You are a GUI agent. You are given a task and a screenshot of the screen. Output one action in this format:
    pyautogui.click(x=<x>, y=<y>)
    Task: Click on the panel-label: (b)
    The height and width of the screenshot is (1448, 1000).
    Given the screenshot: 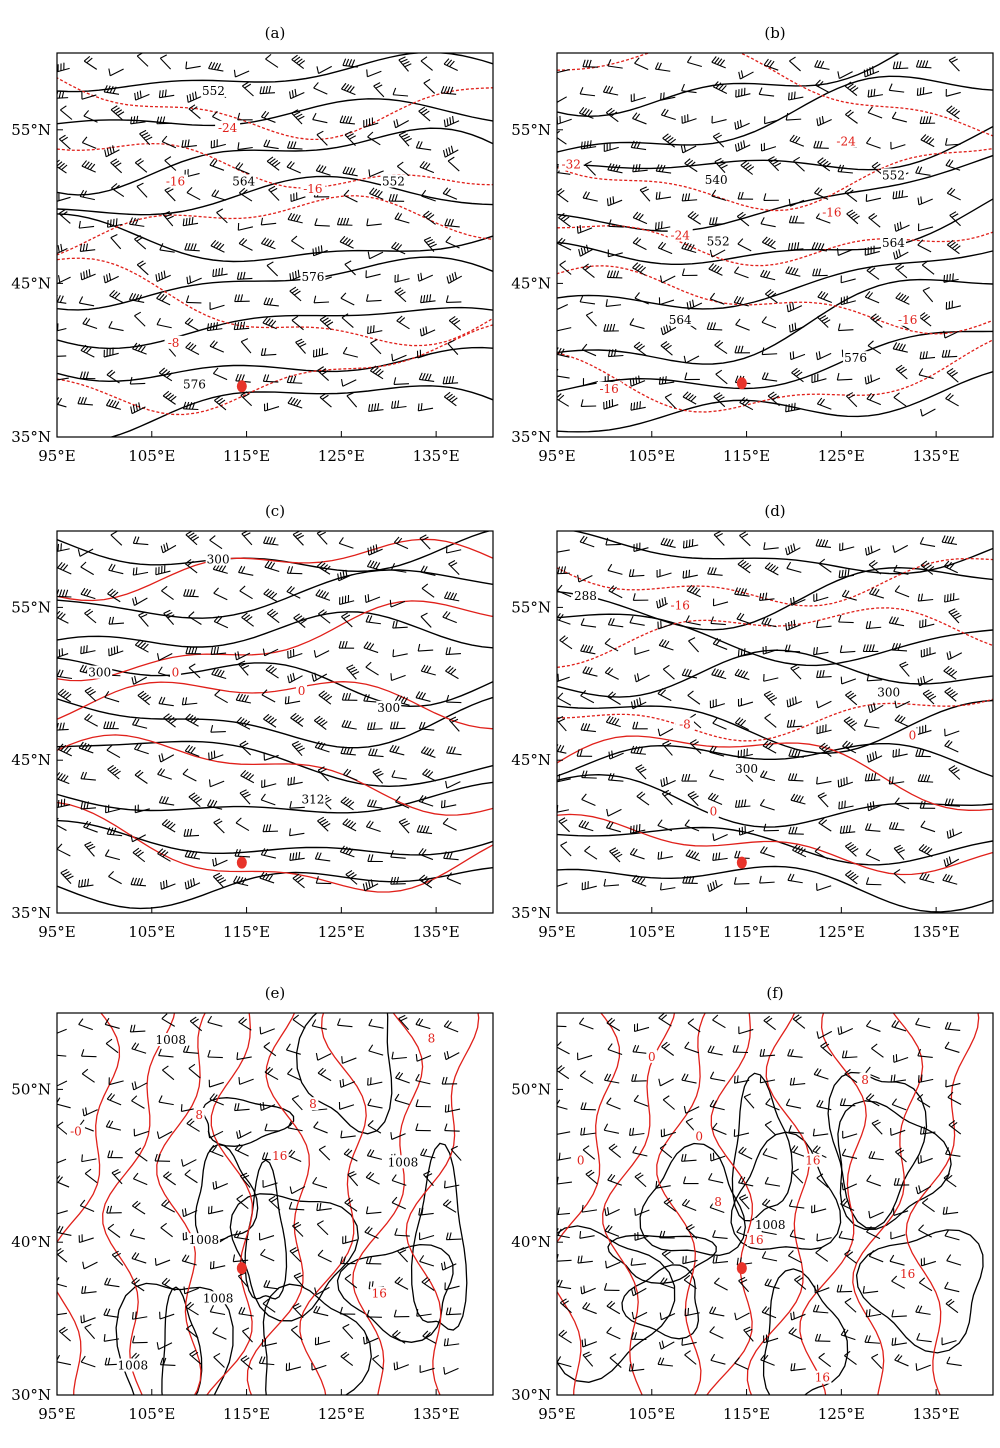 What is the action you would take?
    pyautogui.click(x=774, y=33)
    